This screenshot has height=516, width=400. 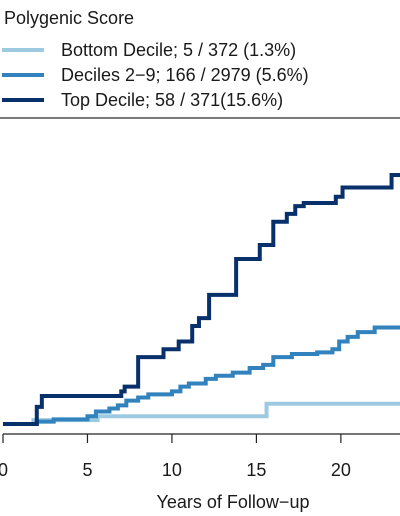 I want to click on x-axis-label: Years of Follow−up, so click(x=233, y=502).